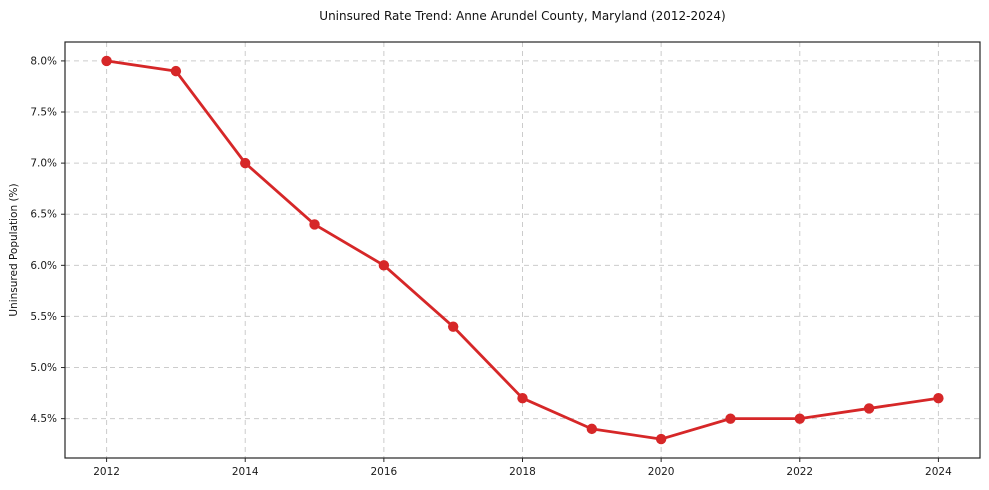  What do you see at coordinates (43, 113) in the screenshot?
I see `y-tick-label: 7.5%` at bounding box center [43, 113].